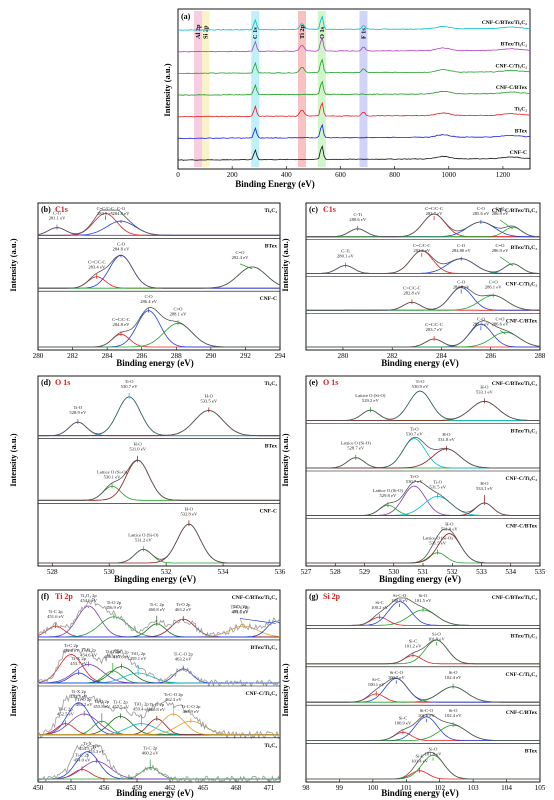 The width and height of the screenshot is (554, 800). Describe the element at coordinates (501, 323) in the screenshot. I see `panel-c-peak-energy: 286.6 eV` at that location.